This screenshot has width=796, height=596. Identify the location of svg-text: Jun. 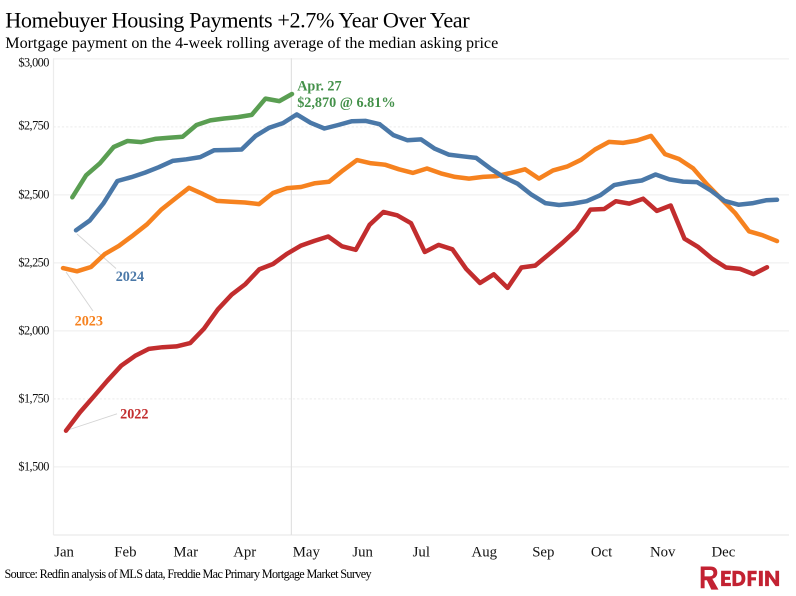
(362, 553).